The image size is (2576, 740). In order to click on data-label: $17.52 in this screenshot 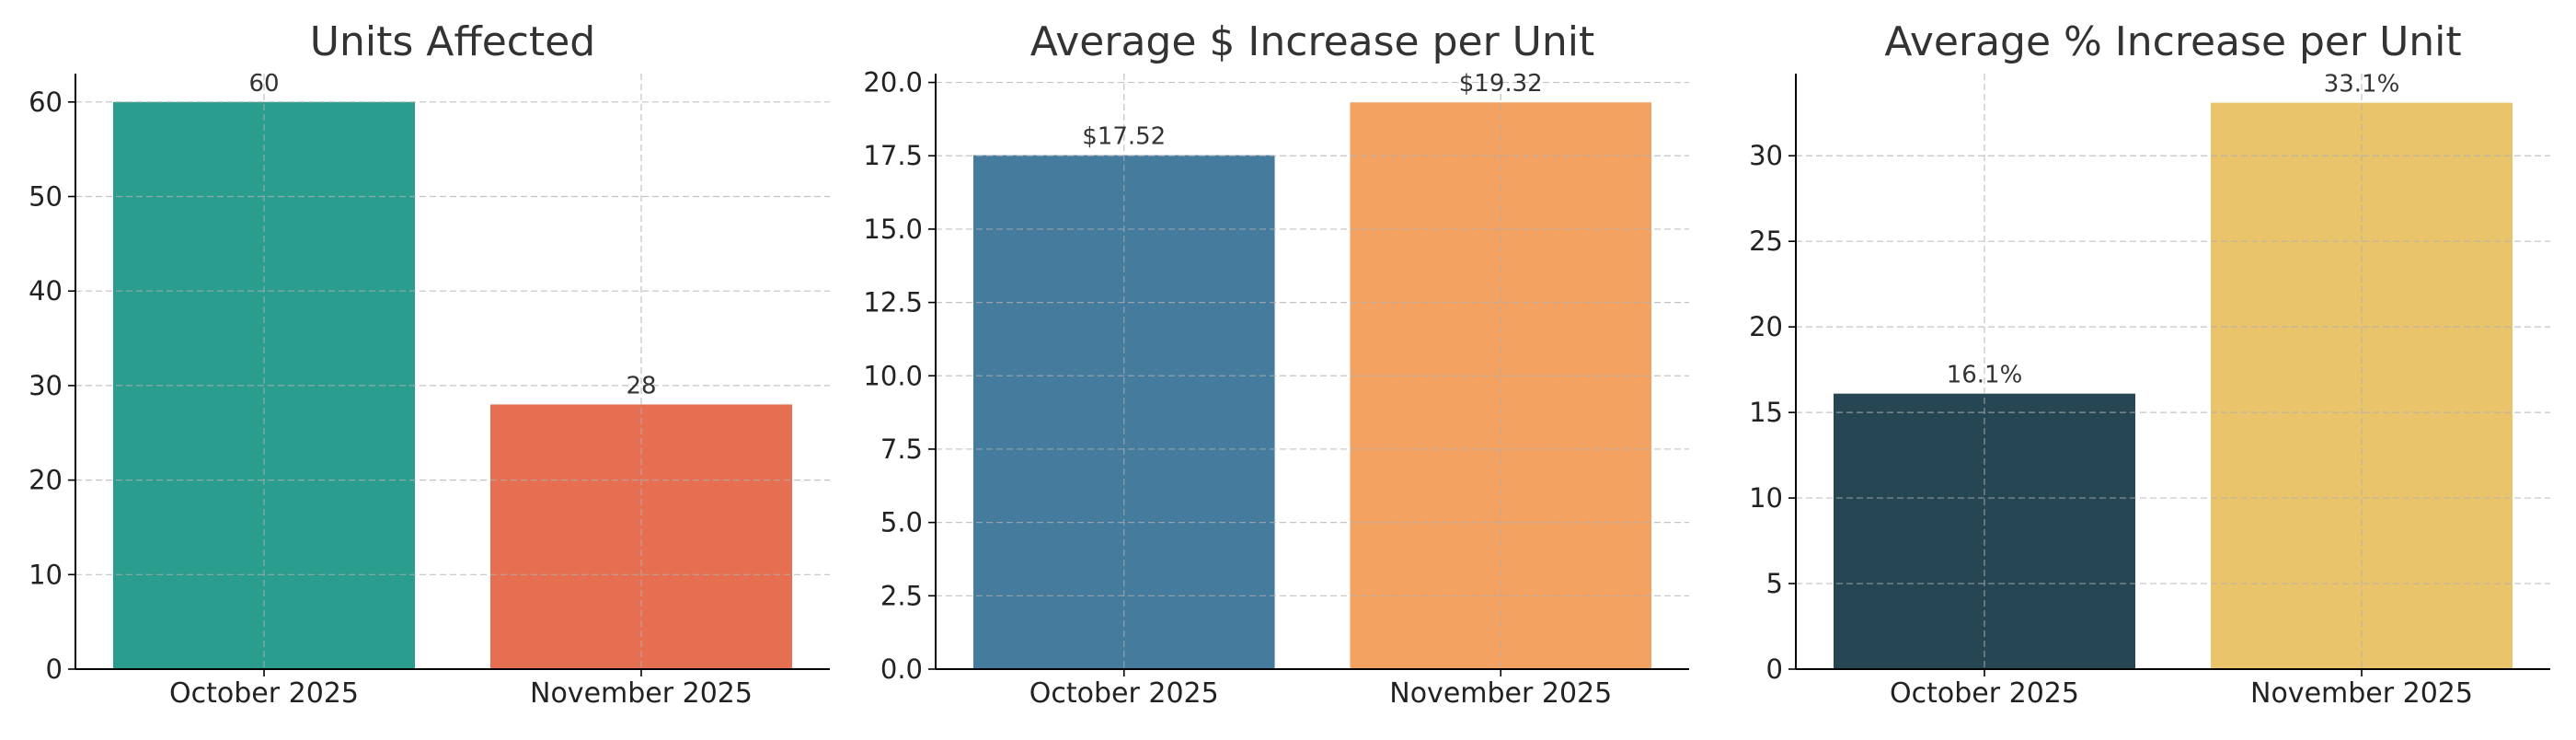, I will do `click(1124, 137)`.